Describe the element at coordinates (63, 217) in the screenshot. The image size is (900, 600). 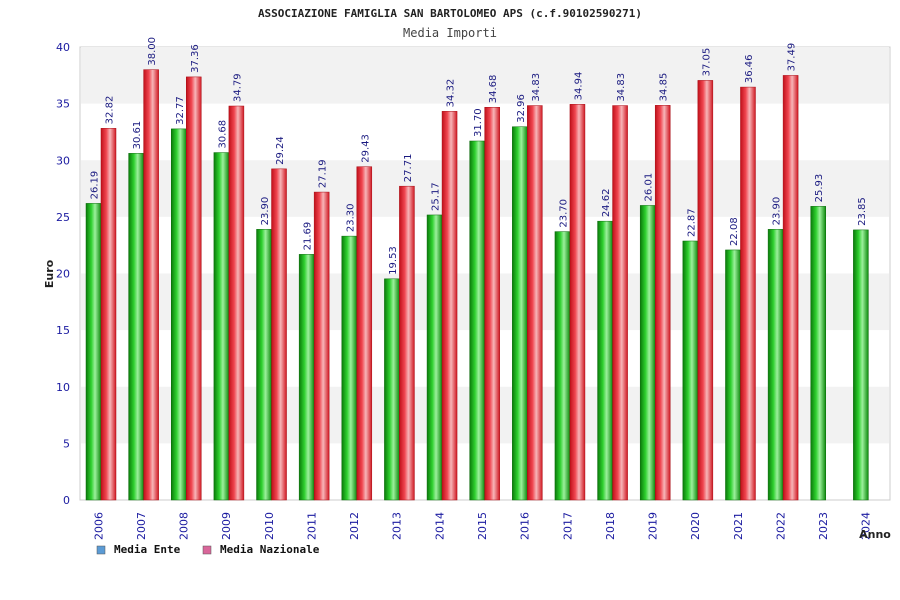
I see `y-tick-label: 25` at that location.